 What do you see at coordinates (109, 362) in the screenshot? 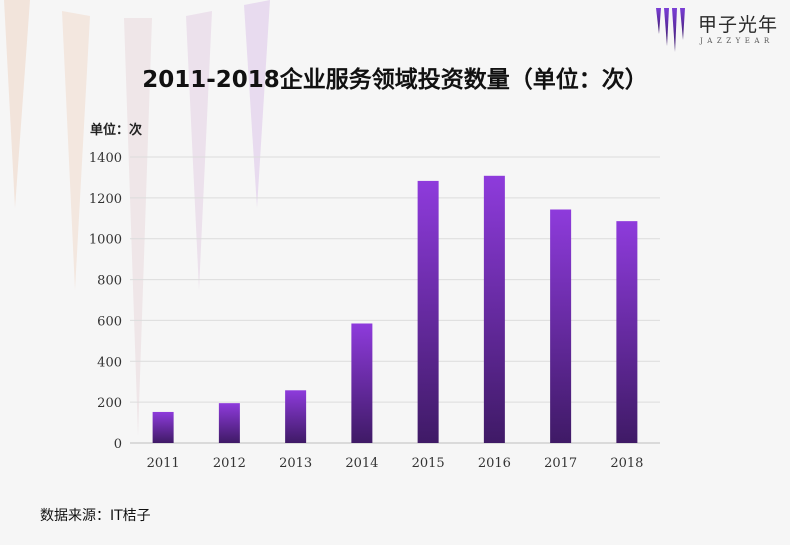
I see `y-tick-label: 400` at bounding box center [109, 362].